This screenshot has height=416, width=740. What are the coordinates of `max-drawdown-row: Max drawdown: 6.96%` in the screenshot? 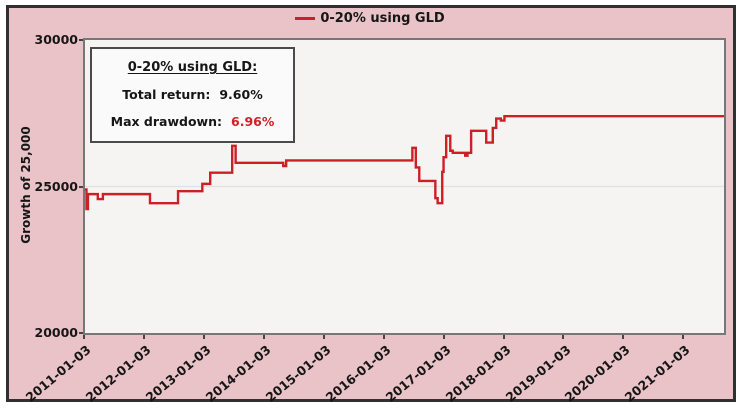 It's located at (193, 121).